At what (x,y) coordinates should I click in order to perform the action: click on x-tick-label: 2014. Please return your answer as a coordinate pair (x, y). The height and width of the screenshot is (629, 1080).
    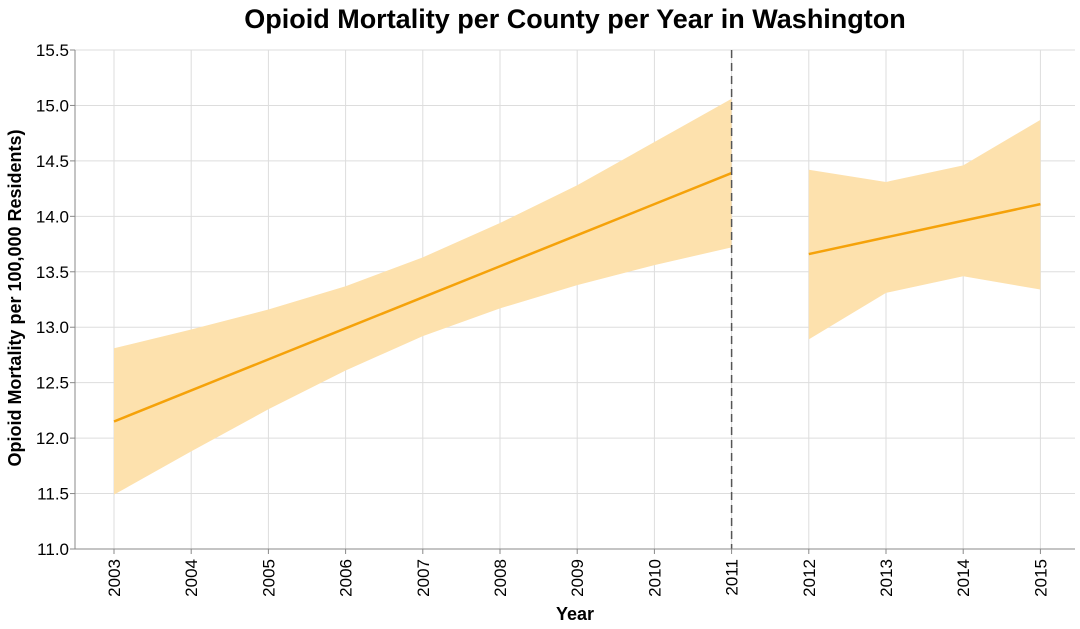
    Looking at the image, I should click on (963, 578).